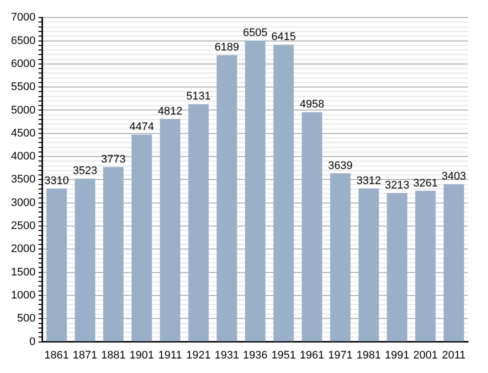 The height and width of the screenshot is (373, 488). What do you see at coordinates (32, 342) in the screenshot?
I see `y-tick-label: 0` at bounding box center [32, 342].